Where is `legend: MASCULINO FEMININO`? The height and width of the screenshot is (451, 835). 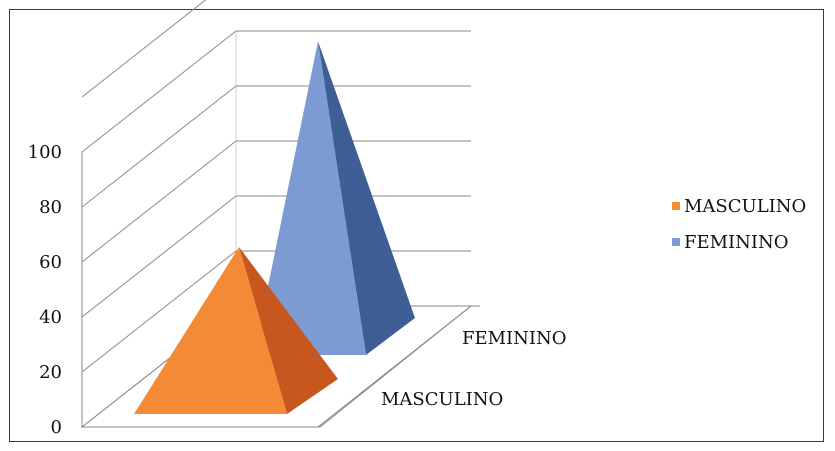 legend: MASCULINO FEMININO is located at coordinates (739, 224).